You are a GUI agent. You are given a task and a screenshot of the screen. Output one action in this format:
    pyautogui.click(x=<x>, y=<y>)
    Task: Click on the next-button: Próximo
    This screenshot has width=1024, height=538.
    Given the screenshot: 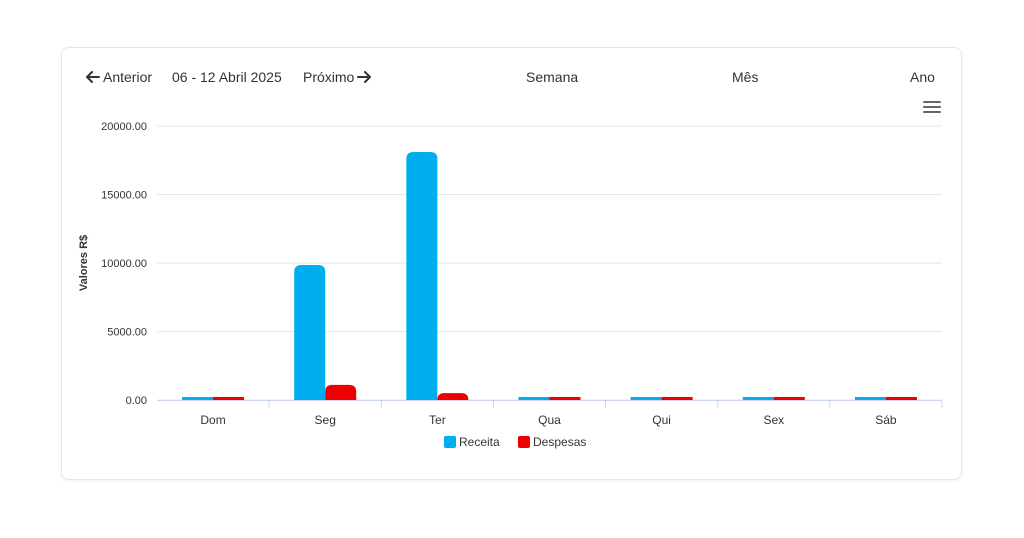 What is the action you would take?
    pyautogui.click(x=337, y=77)
    